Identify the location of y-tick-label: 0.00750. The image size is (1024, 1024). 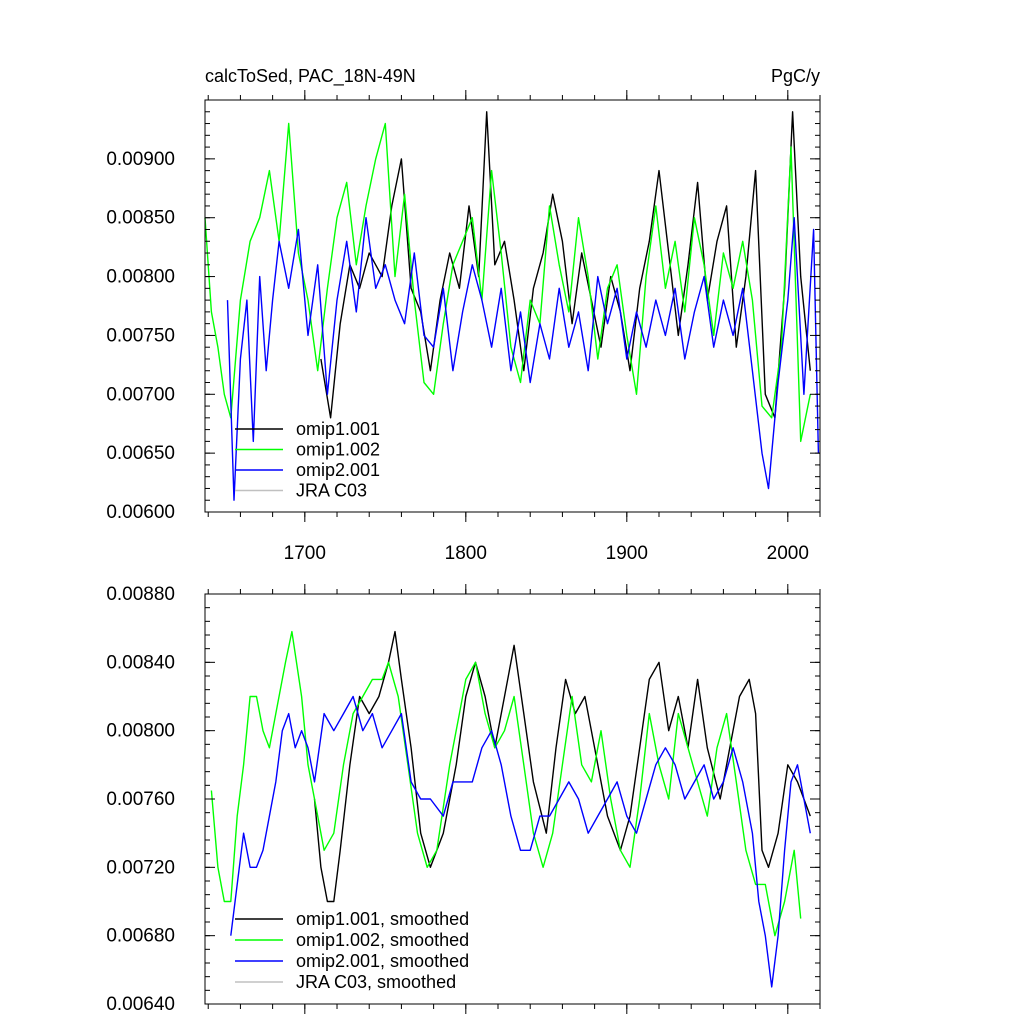
(140, 335).